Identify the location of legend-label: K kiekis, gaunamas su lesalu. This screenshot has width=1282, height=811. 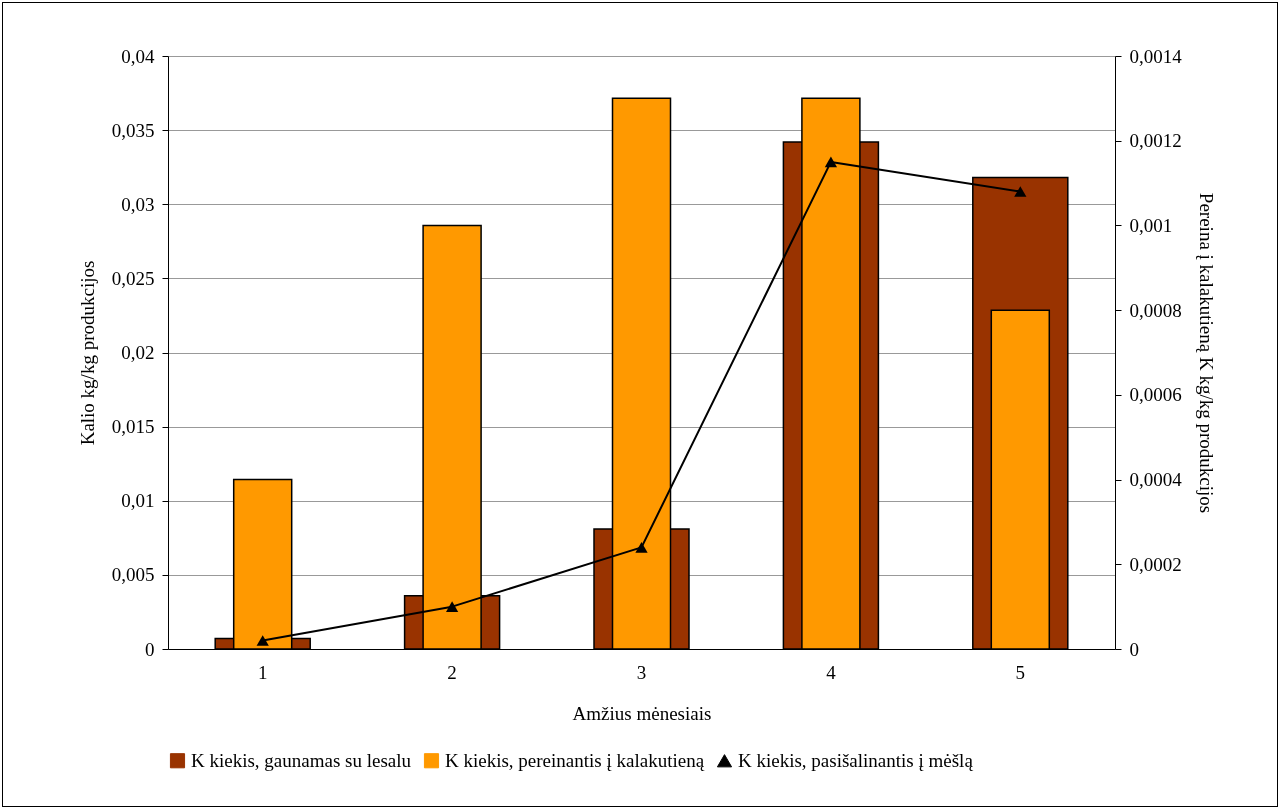
(301, 760).